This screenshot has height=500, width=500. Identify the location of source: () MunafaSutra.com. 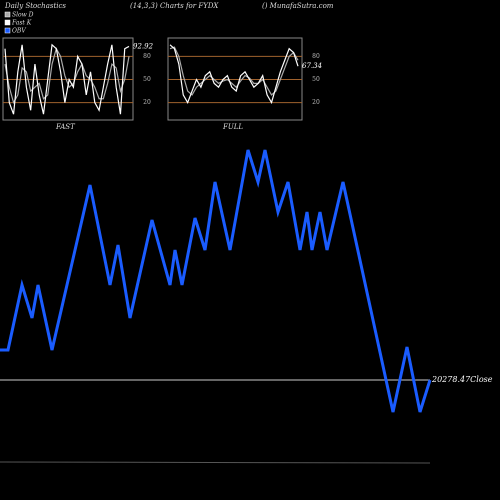
(298, 6).